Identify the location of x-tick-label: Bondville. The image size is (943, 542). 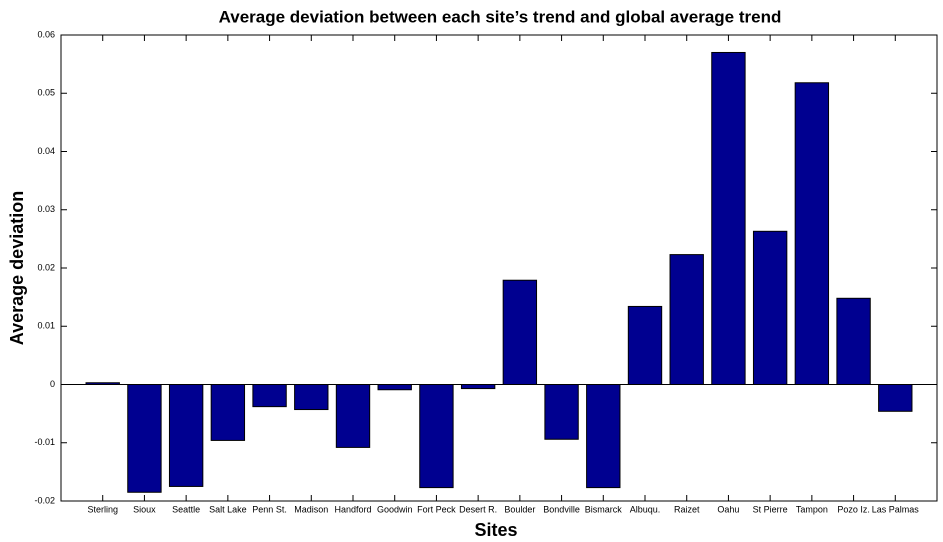
(561, 509).